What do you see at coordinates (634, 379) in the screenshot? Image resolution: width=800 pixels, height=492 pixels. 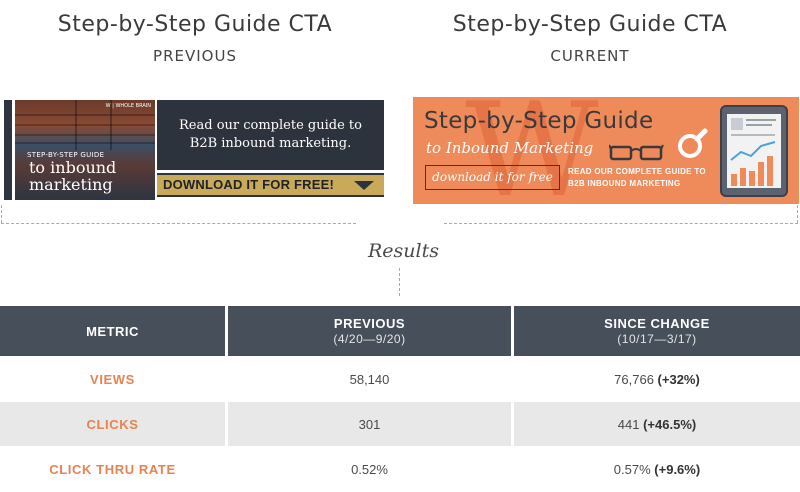 I see `since-value: 76,766` at bounding box center [634, 379].